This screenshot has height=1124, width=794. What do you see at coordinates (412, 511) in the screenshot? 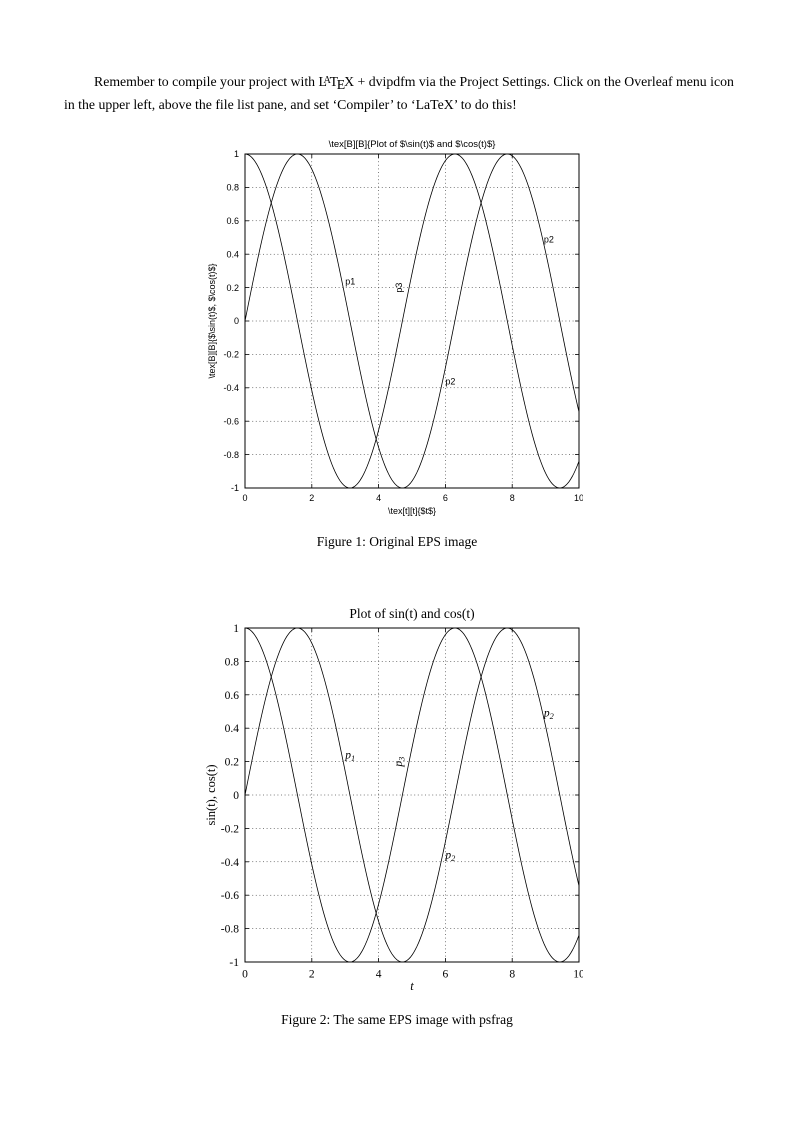
I see `x-axis-label: \tex[t][t]{$t$}` at bounding box center [412, 511].